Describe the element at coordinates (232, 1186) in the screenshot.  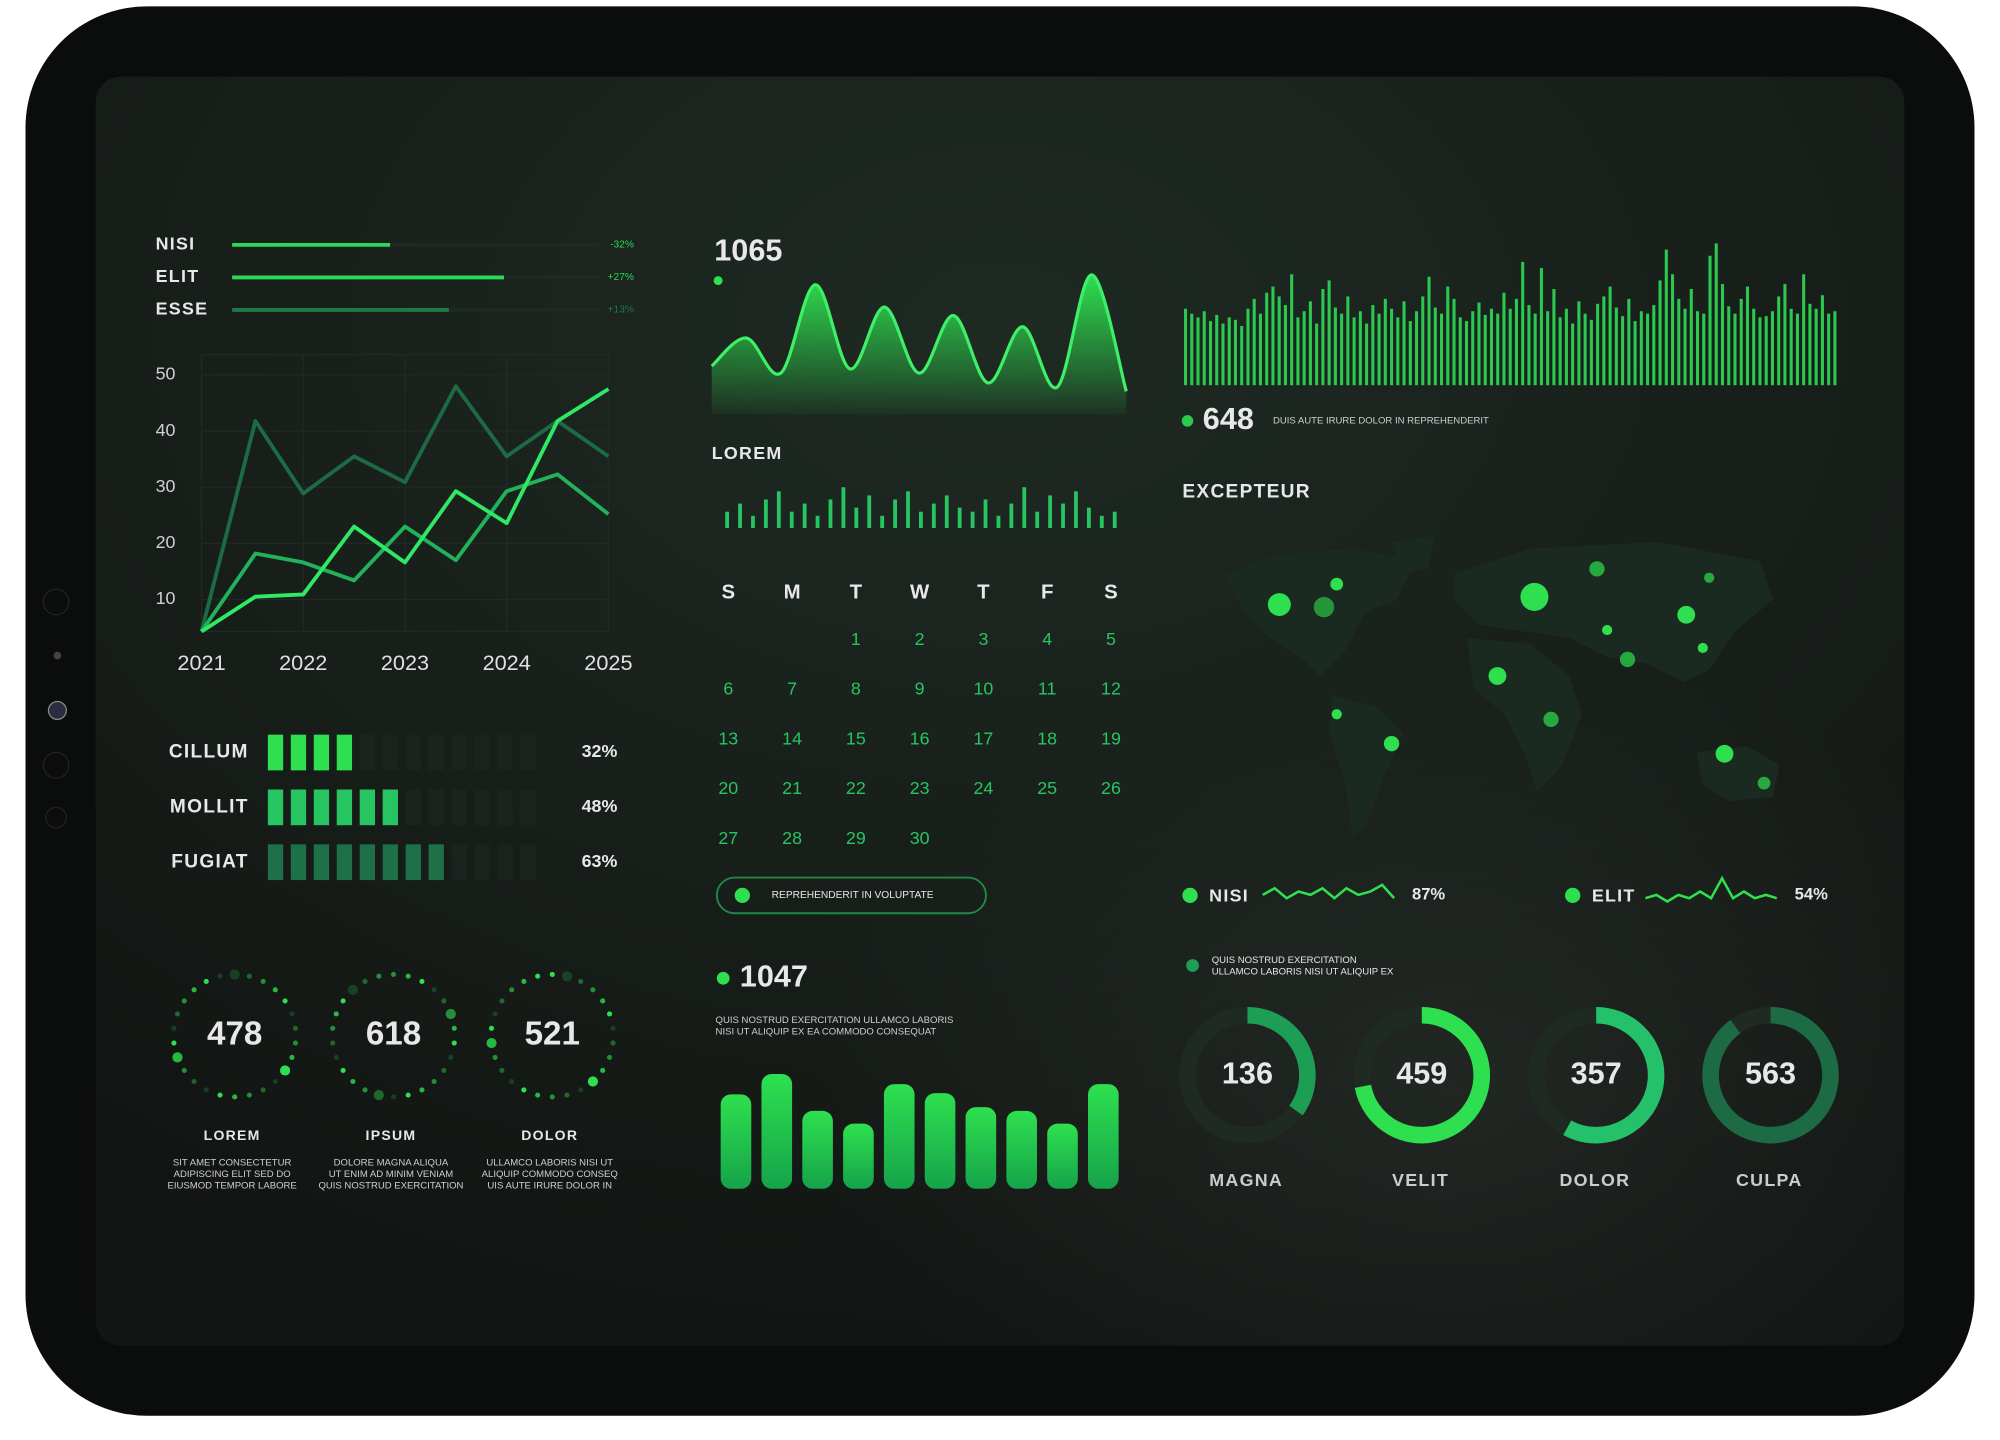
I see `ring-description: EIUSMOD TEMPOR LABORE` at that location.